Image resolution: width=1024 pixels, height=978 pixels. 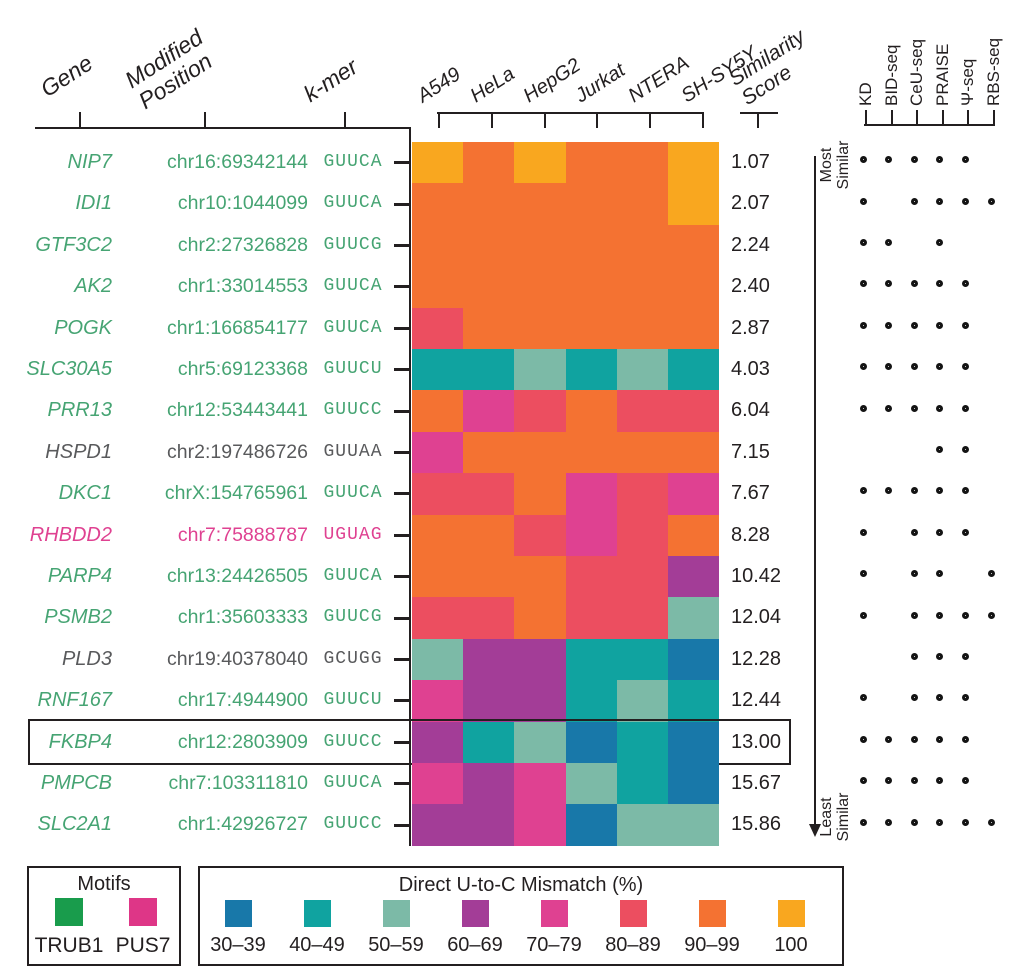 What do you see at coordinates (345, 120) in the screenshot?
I see `kmer-header-tick` at bounding box center [345, 120].